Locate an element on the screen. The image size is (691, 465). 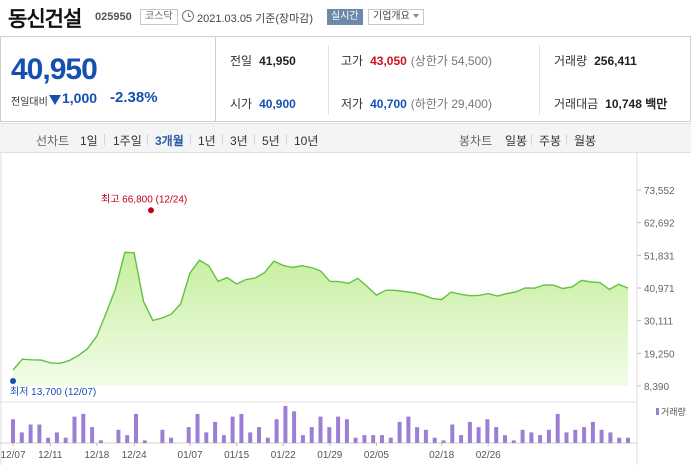
x-tick-label: 01/15 is located at coordinates (236, 455).